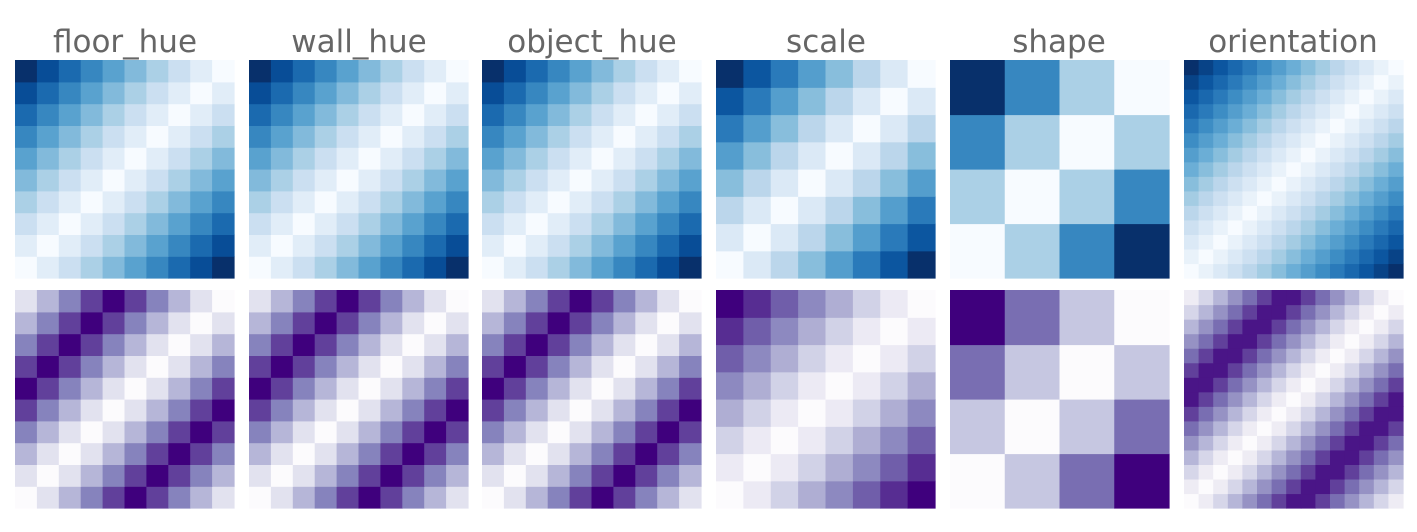 This screenshot has height=532, width=1417. Describe the element at coordinates (1060, 399) in the screenshot. I see `heatmap-panel-row2-col5` at that location.